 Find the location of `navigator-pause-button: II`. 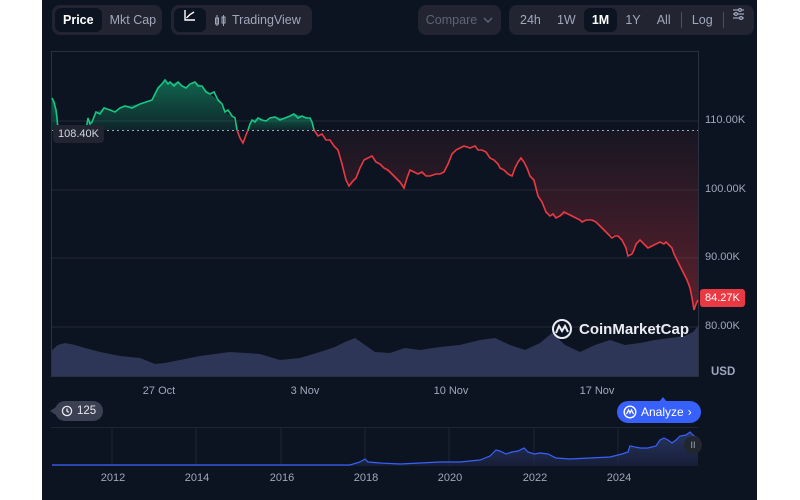

navigator-pause-button: II is located at coordinates (693, 445).